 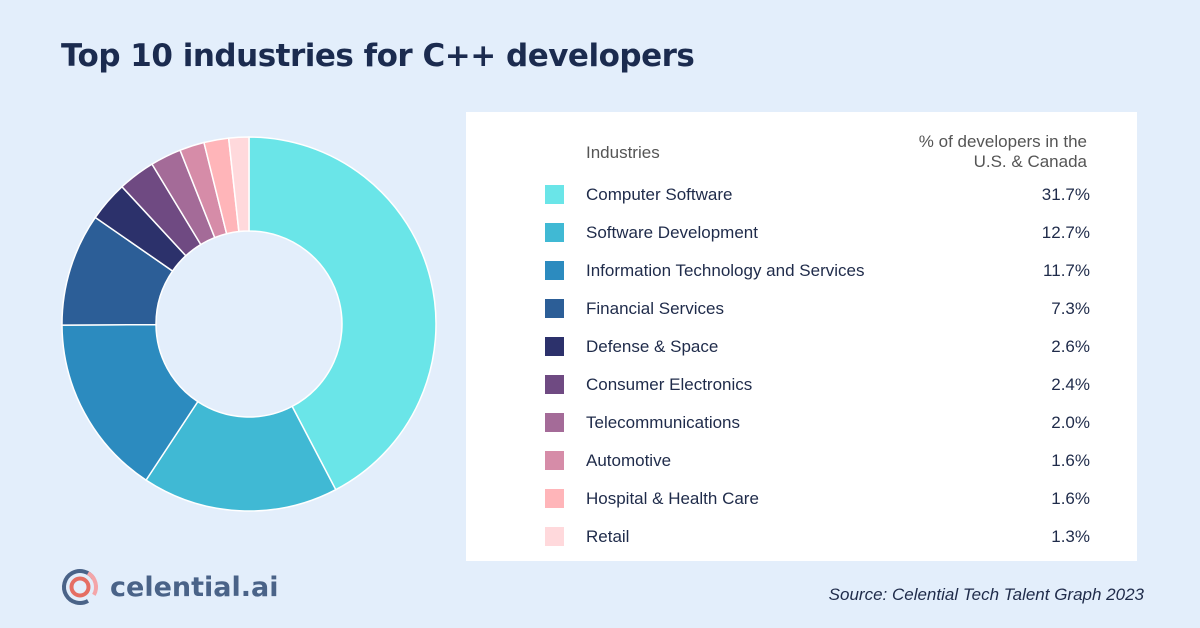 I want to click on legend-label: Defense & Space, so click(x=652, y=346).